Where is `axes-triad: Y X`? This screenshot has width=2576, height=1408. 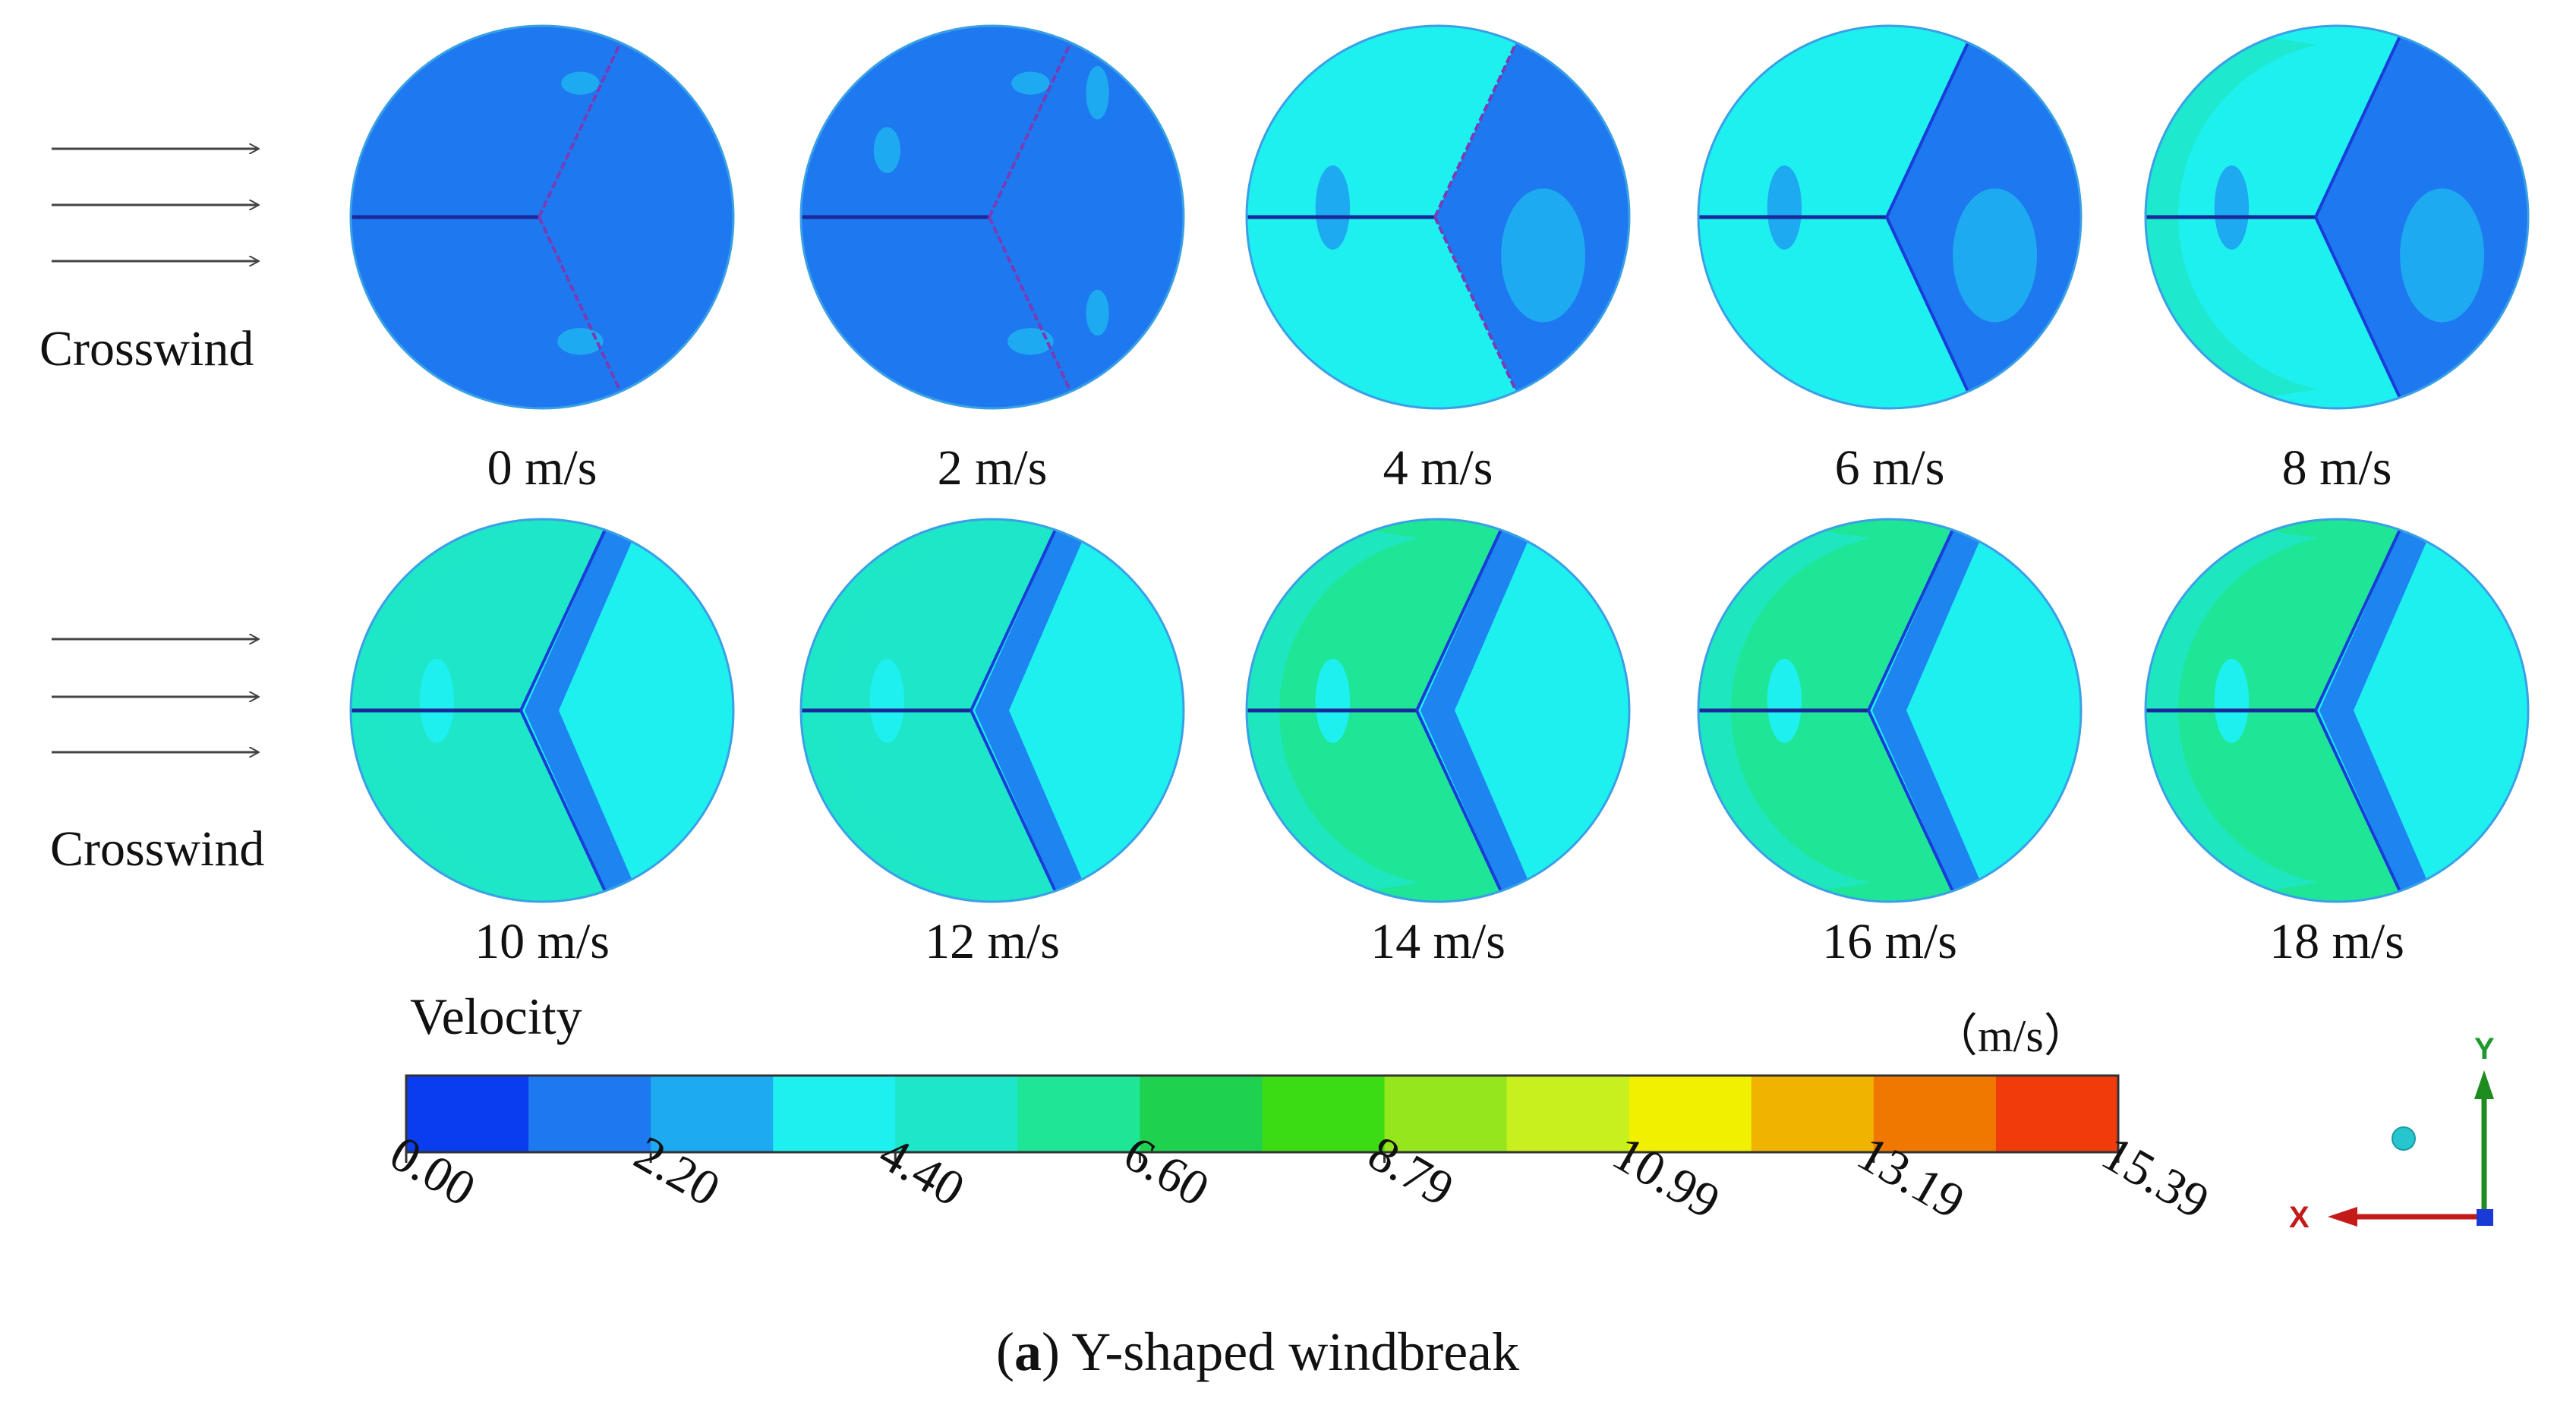
axes-triad: Y X is located at coordinates (2392, 1133).